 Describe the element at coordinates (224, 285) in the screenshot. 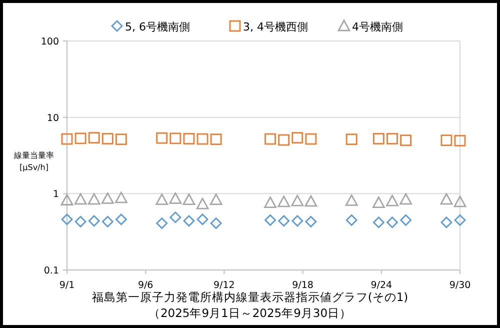

I see `x-tick-label: 9/12` at that location.